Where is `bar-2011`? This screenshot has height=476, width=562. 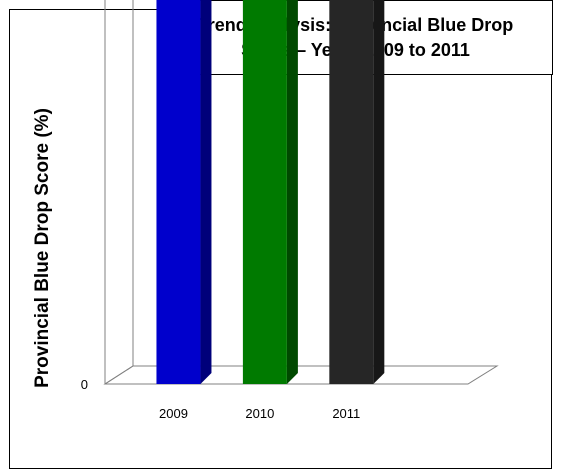
bar-2011 is located at coordinates (357, 192).